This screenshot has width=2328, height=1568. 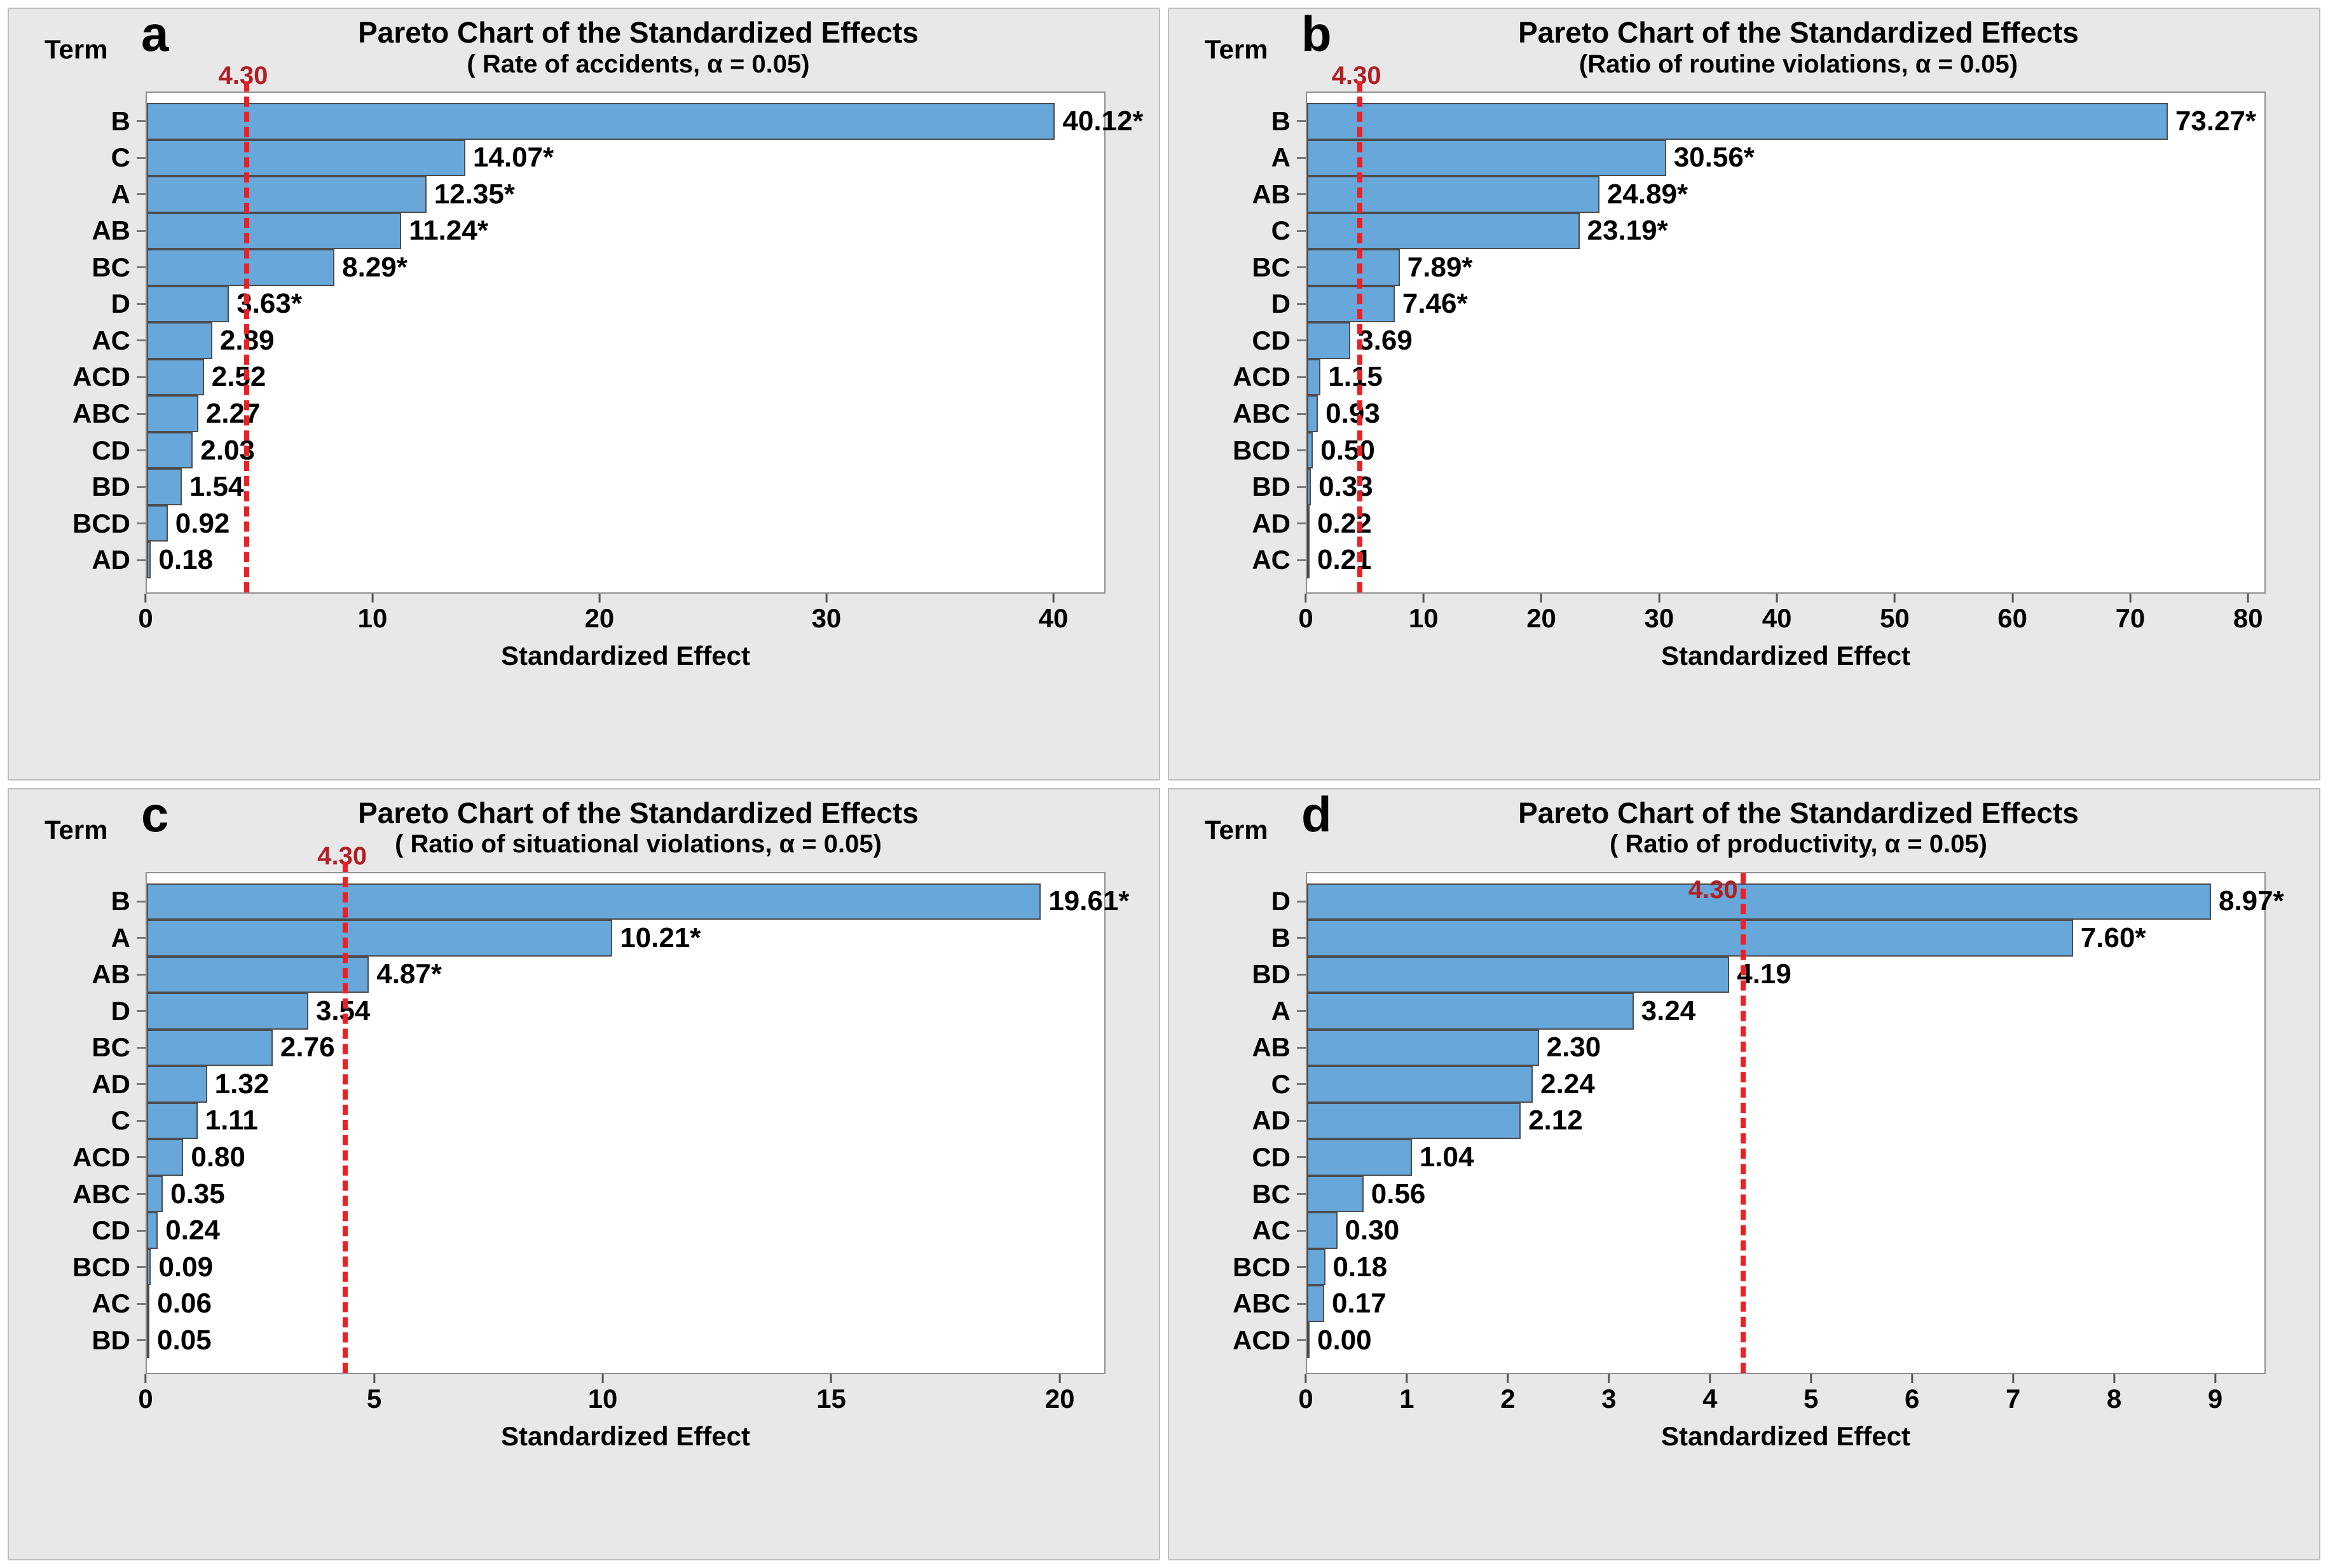 What do you see at coordinates (622, 1395) in the screenshot?
I see `x-axis: 0 5 10 15 20` at bounding box center [622, 1395].